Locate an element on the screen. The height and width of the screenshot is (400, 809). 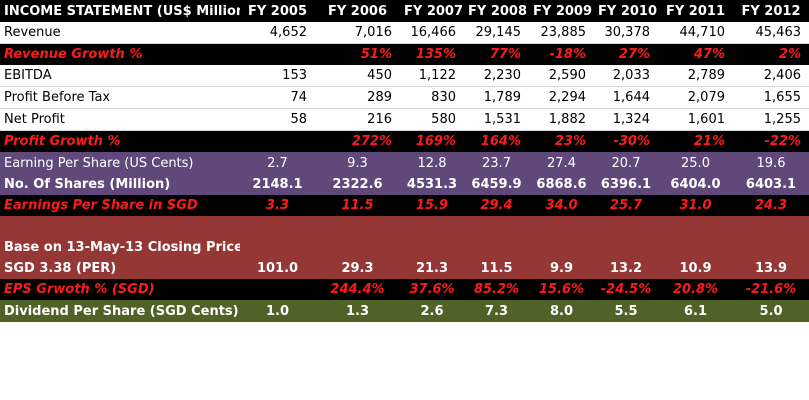
cell-value: 135% is located at coordinates (435, 54).